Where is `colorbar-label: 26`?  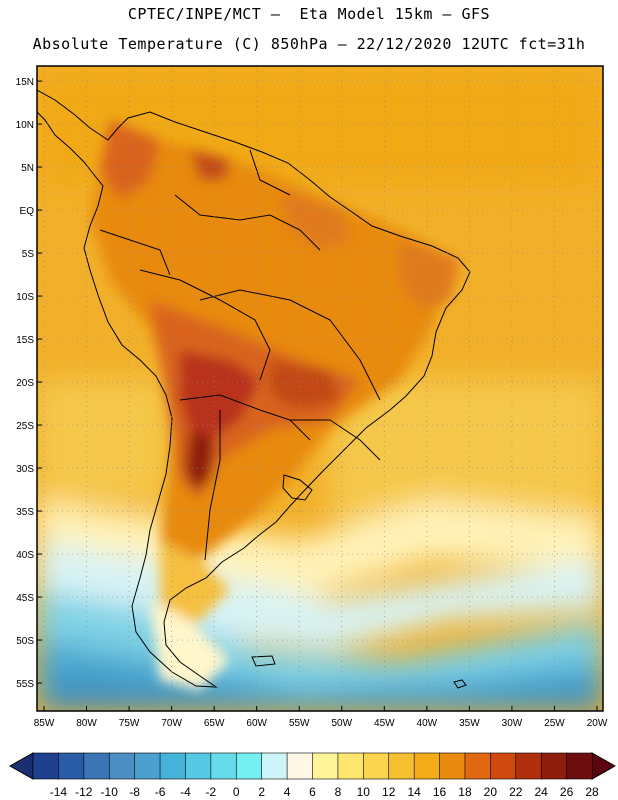 colorbar-label: 26 is located at coordinates (567, 792).